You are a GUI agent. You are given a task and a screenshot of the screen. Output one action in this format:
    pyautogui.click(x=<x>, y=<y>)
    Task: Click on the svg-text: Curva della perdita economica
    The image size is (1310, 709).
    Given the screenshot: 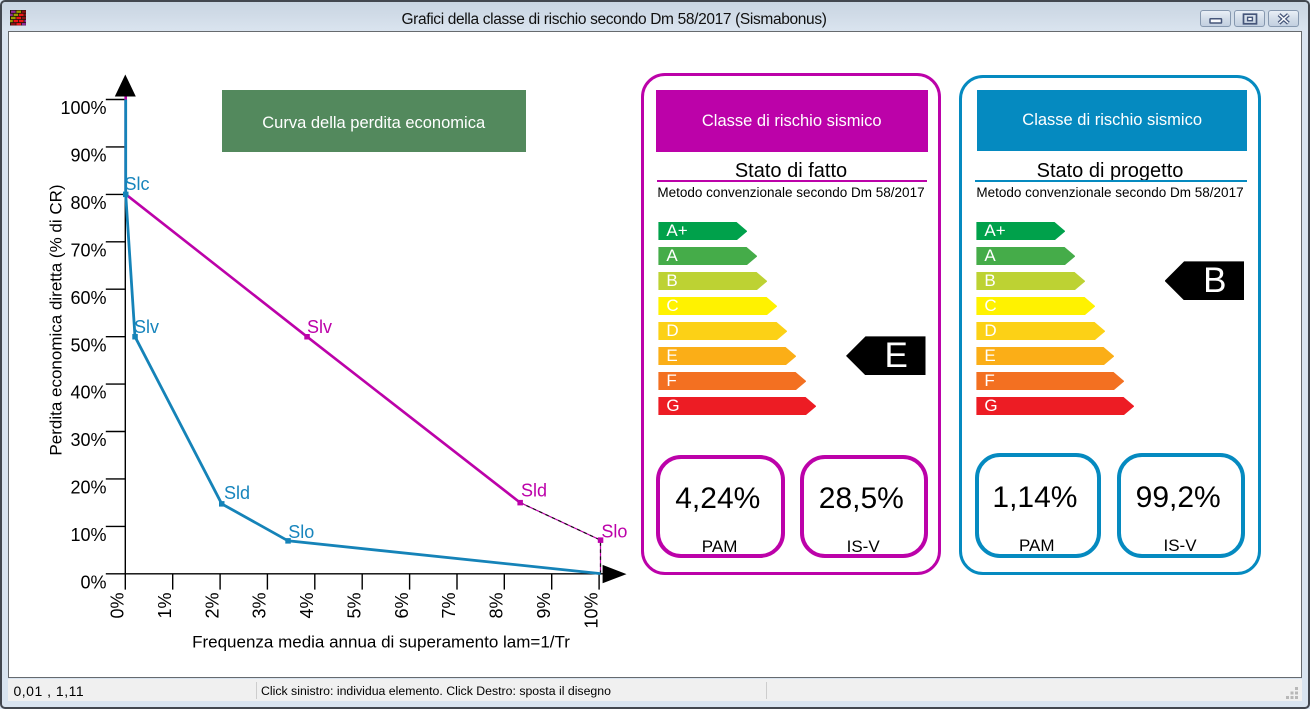 What is the action you would take?
    pyautogui.click(x=374, y=123)
    